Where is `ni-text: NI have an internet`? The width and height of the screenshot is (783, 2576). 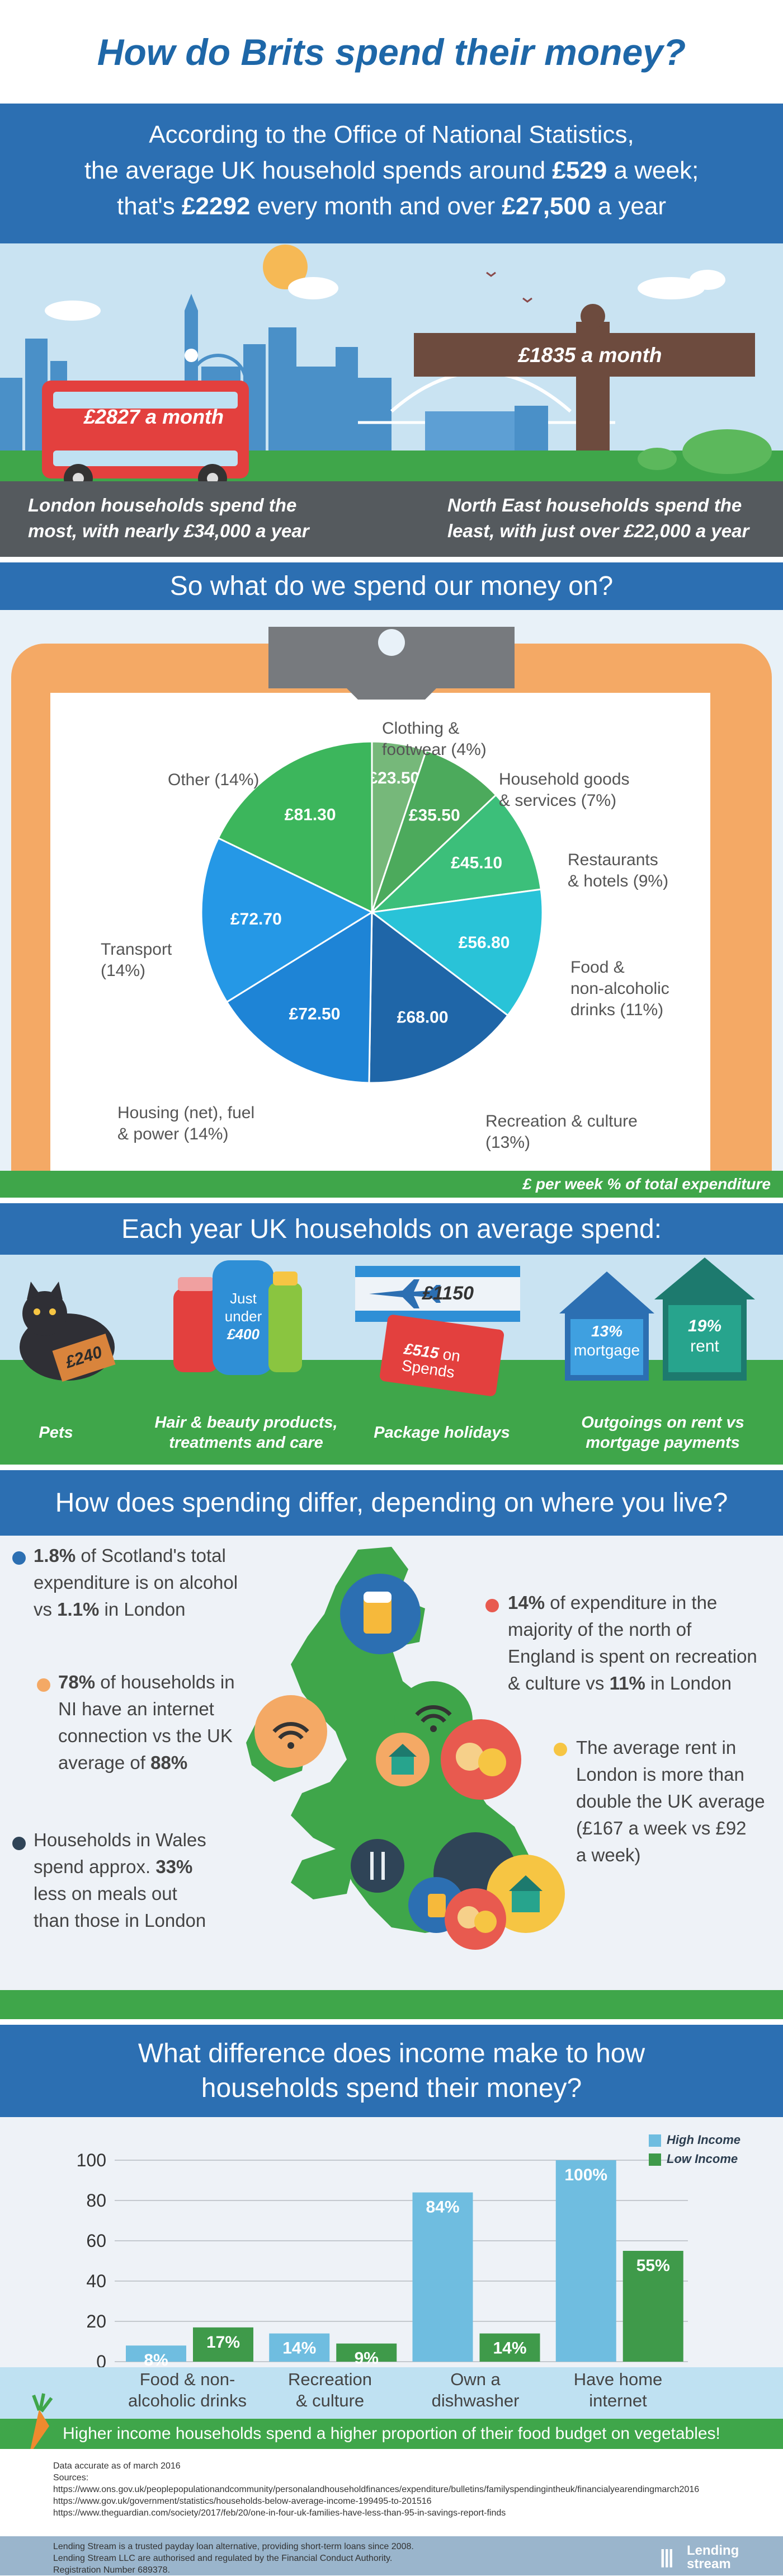
ni-text: NI have an internet is located at coordinates (136, 1708).